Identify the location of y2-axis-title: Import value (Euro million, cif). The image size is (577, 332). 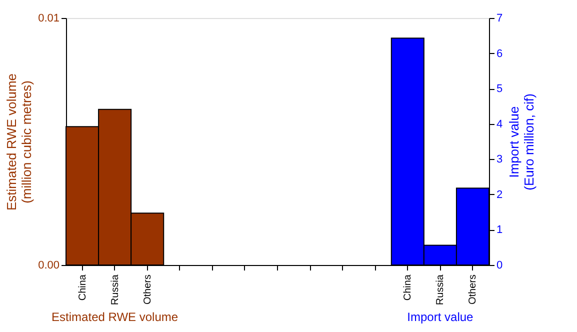
(521, 142).